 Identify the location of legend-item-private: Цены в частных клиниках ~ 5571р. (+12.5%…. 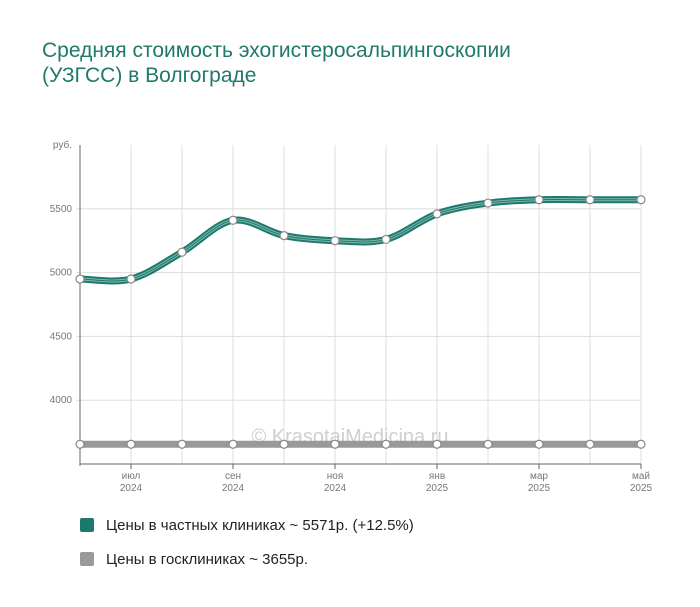
(247, 525).